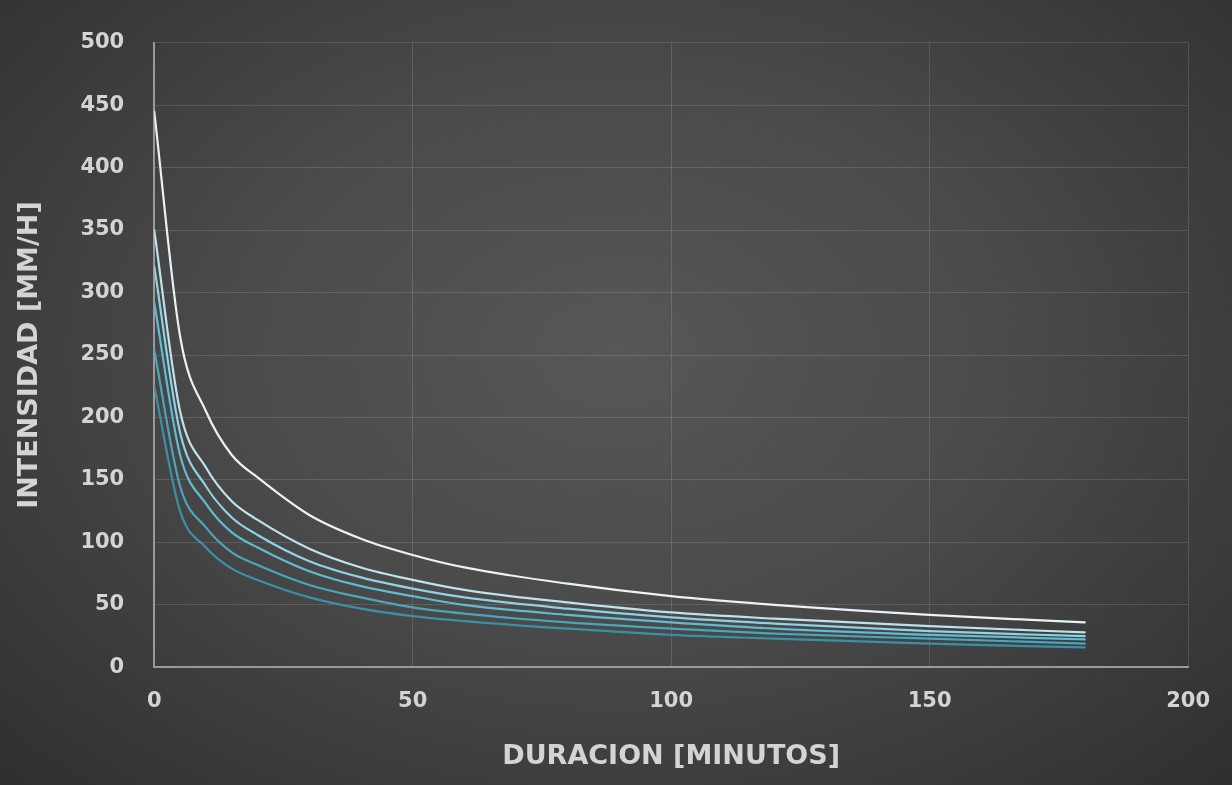 The width and height of the screenshot is (1232, 785). I want to click on x-tick-label: 200, so click(1188, 700).